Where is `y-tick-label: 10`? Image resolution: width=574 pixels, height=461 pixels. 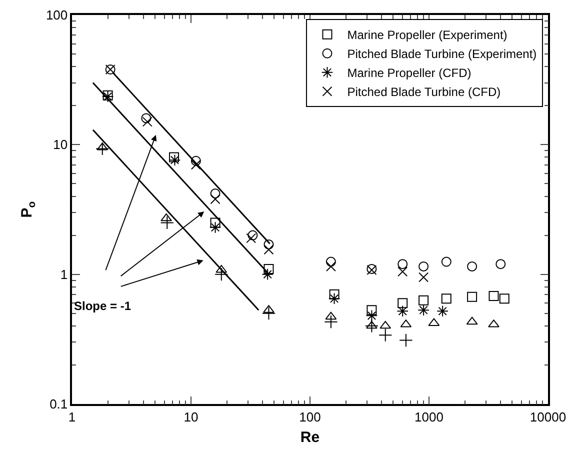 y-tick-label: 10 is located at coordinates (60, 144).